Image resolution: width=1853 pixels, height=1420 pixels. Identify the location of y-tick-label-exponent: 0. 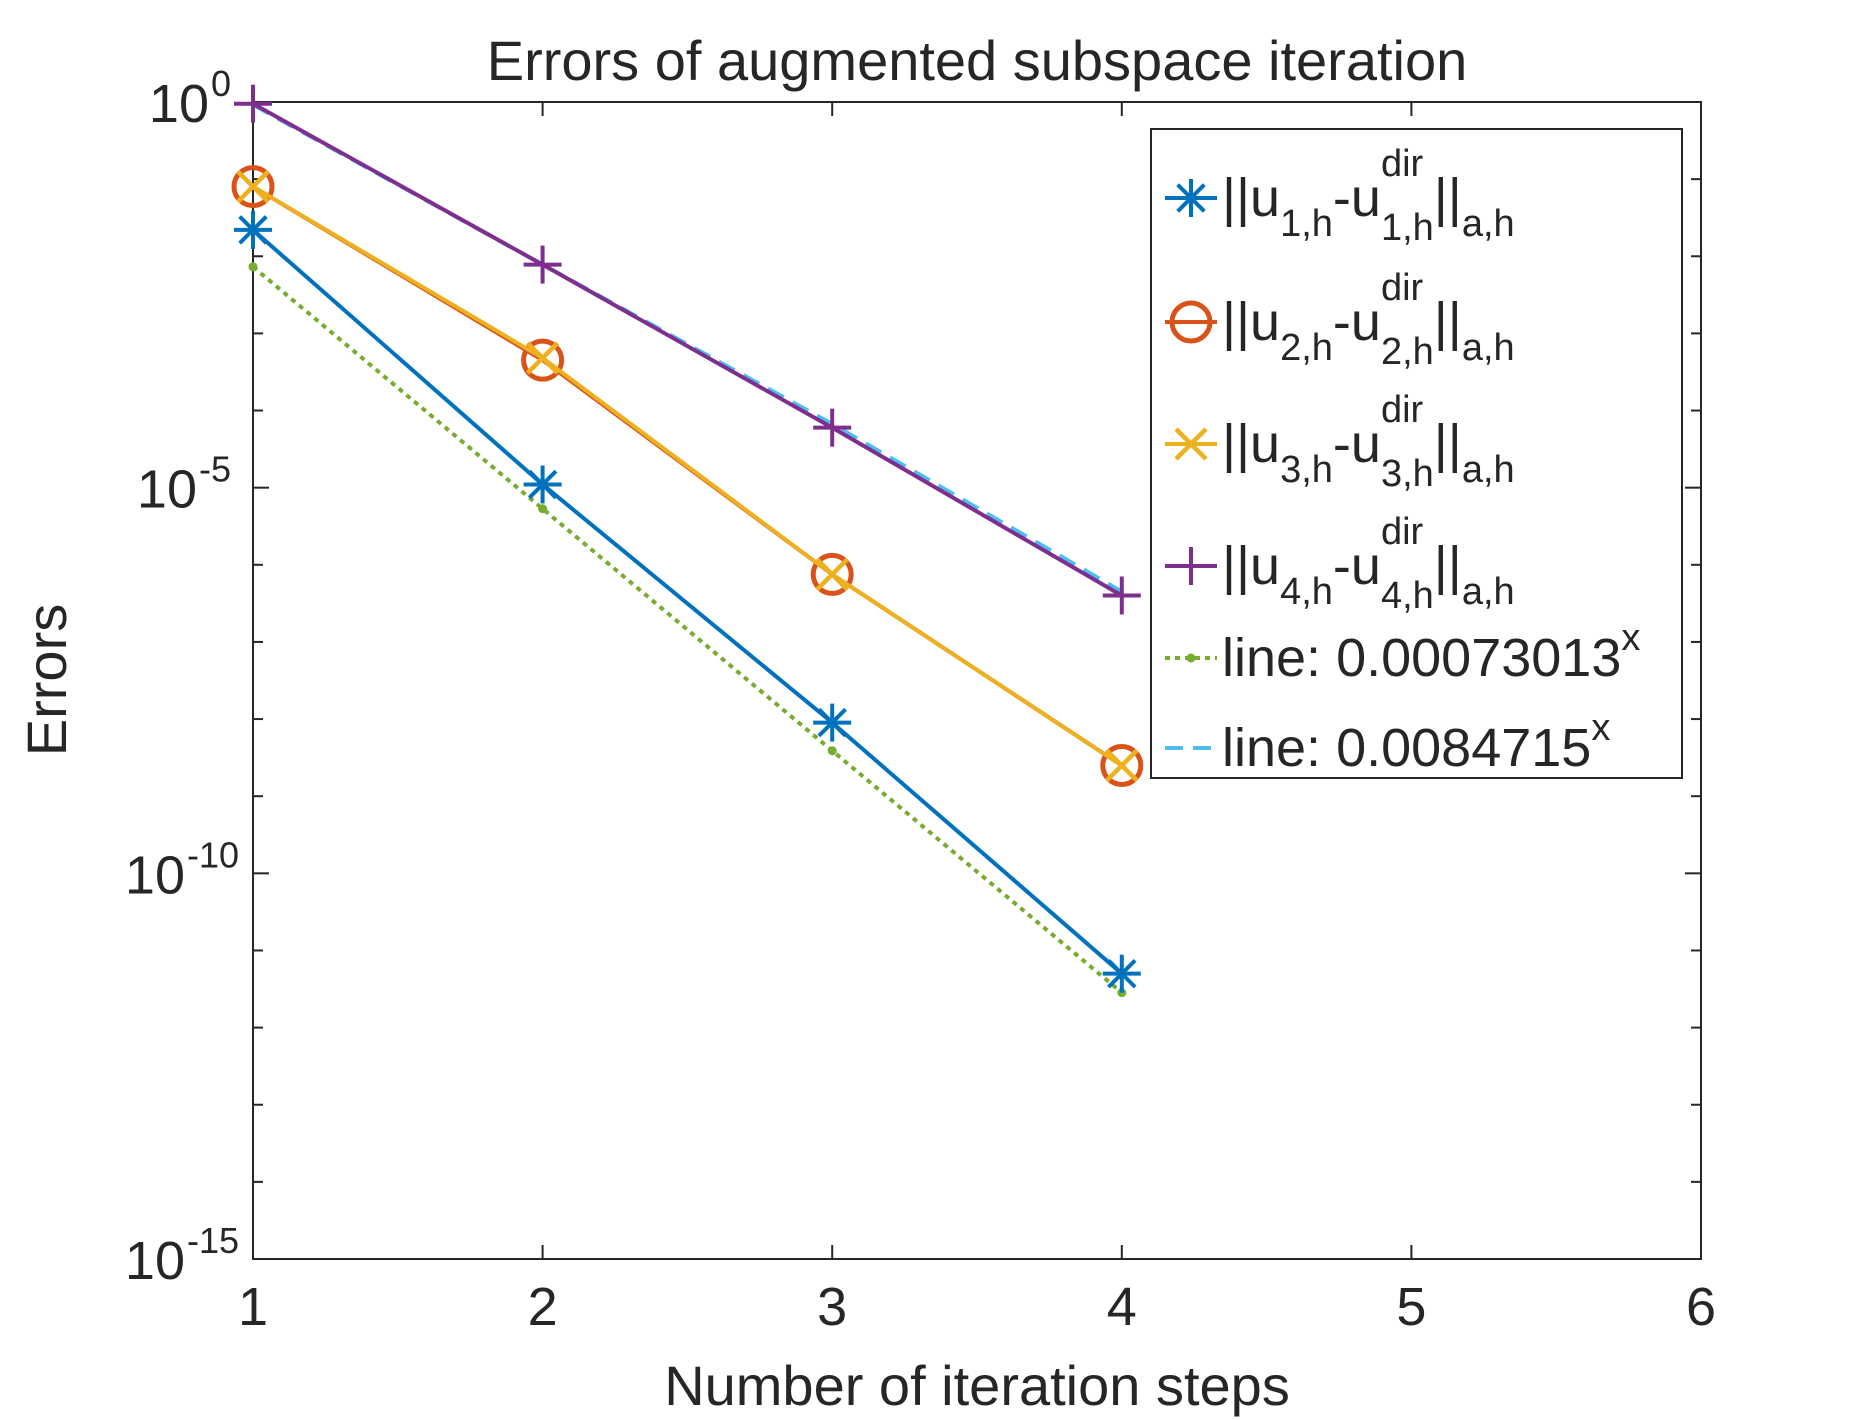
(221, 83).